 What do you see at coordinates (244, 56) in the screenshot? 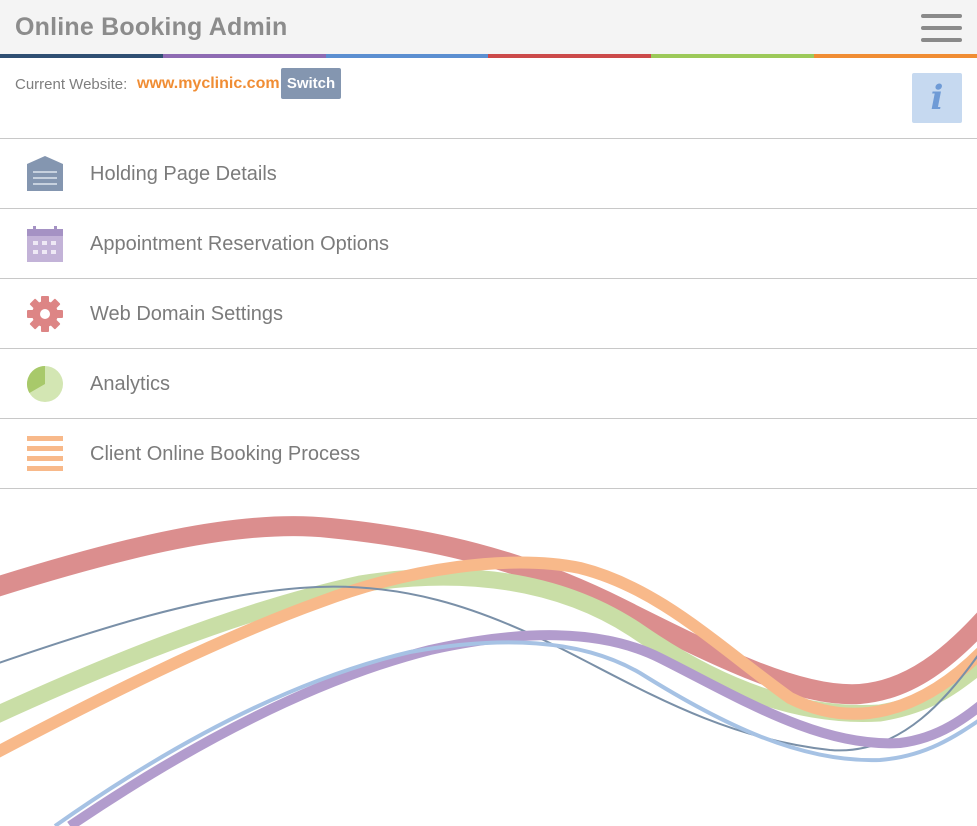
I see `stripe-segment-purple` at bounding box center [244, 56].